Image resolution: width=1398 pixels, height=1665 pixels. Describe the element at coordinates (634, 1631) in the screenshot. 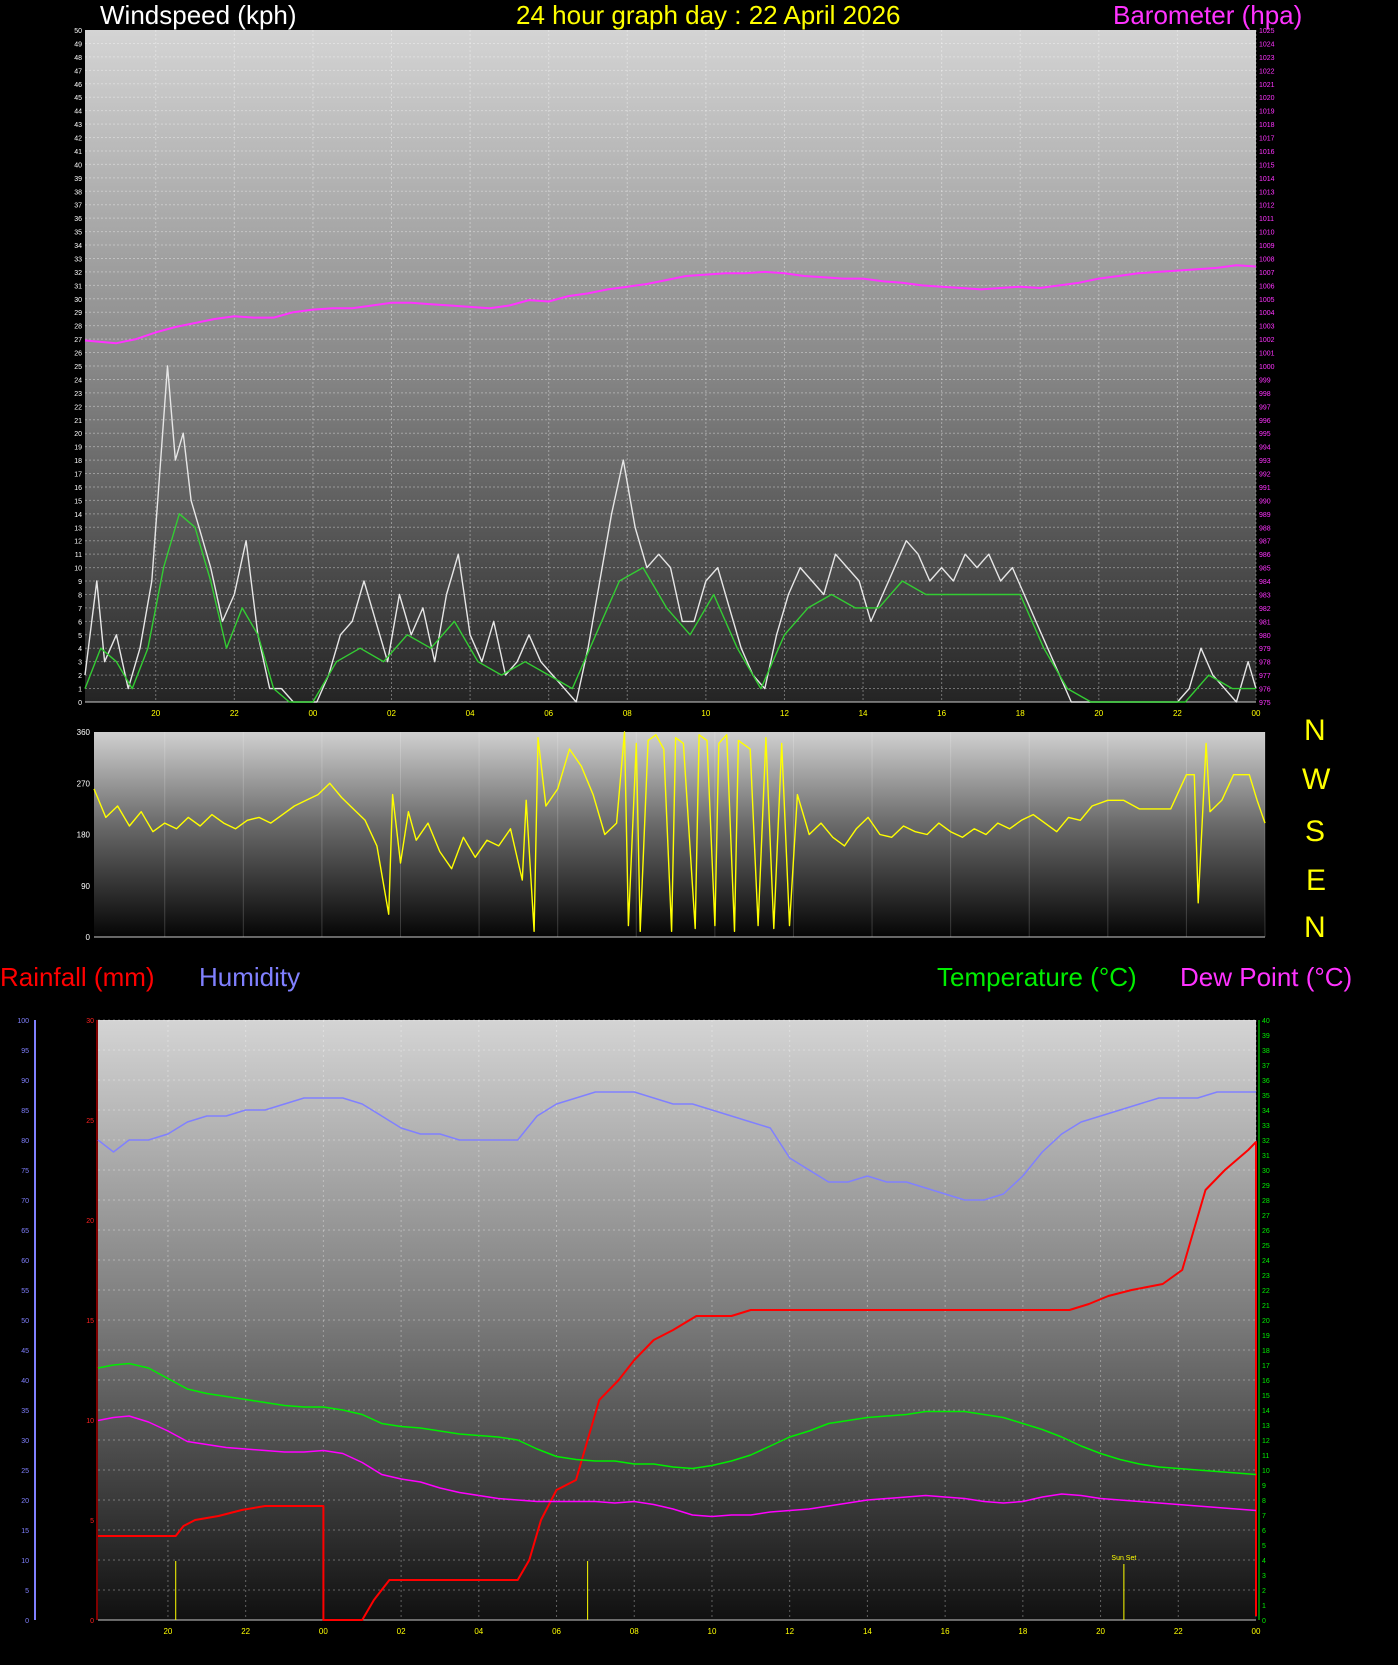

I see `climate-time-label: 08` at that location.